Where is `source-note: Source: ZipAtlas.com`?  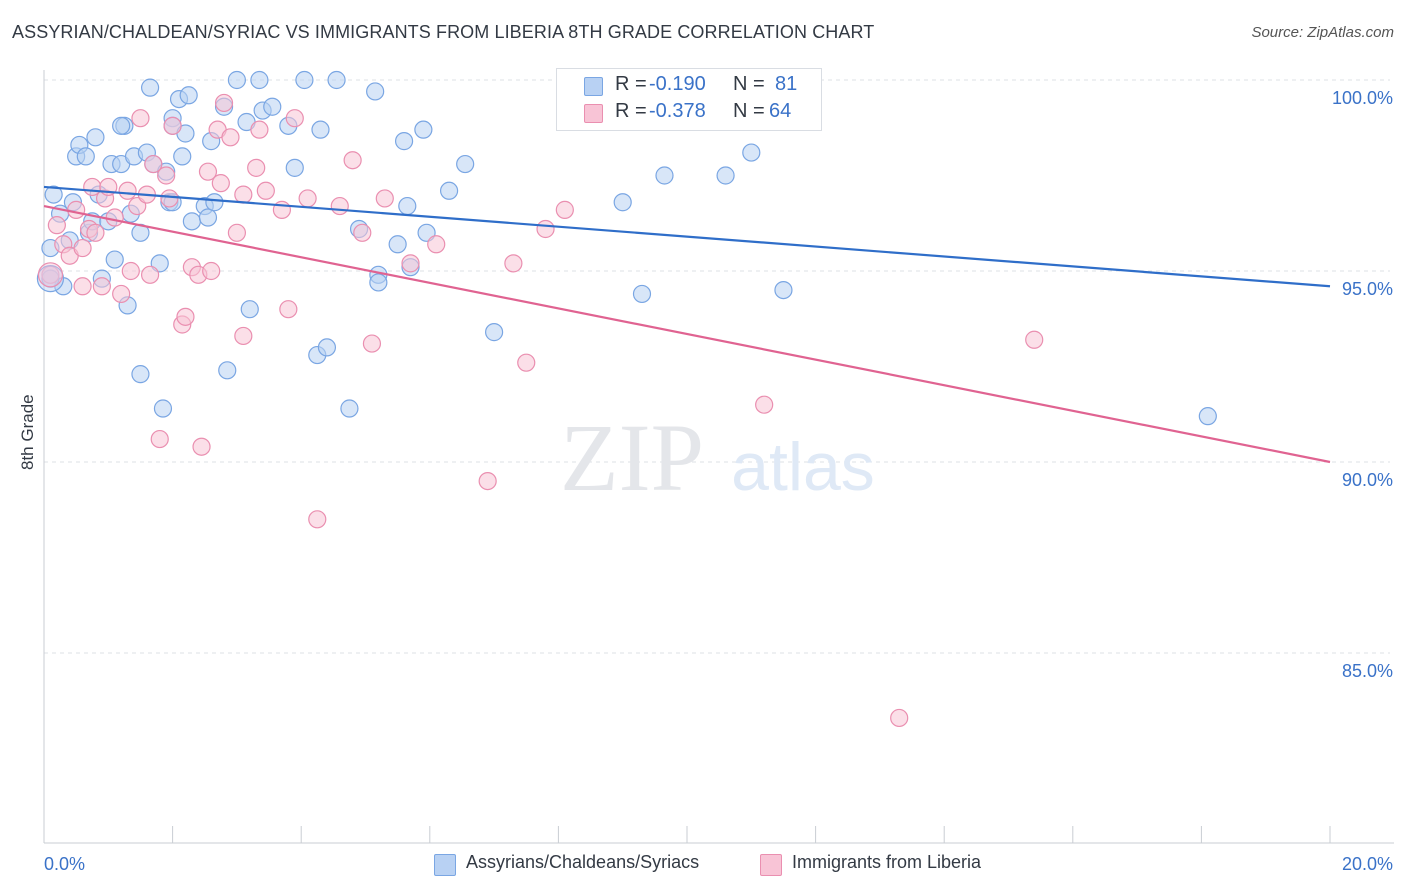 source-note: Source: ZipAtlas.com is located at coordinates (1322, 32).